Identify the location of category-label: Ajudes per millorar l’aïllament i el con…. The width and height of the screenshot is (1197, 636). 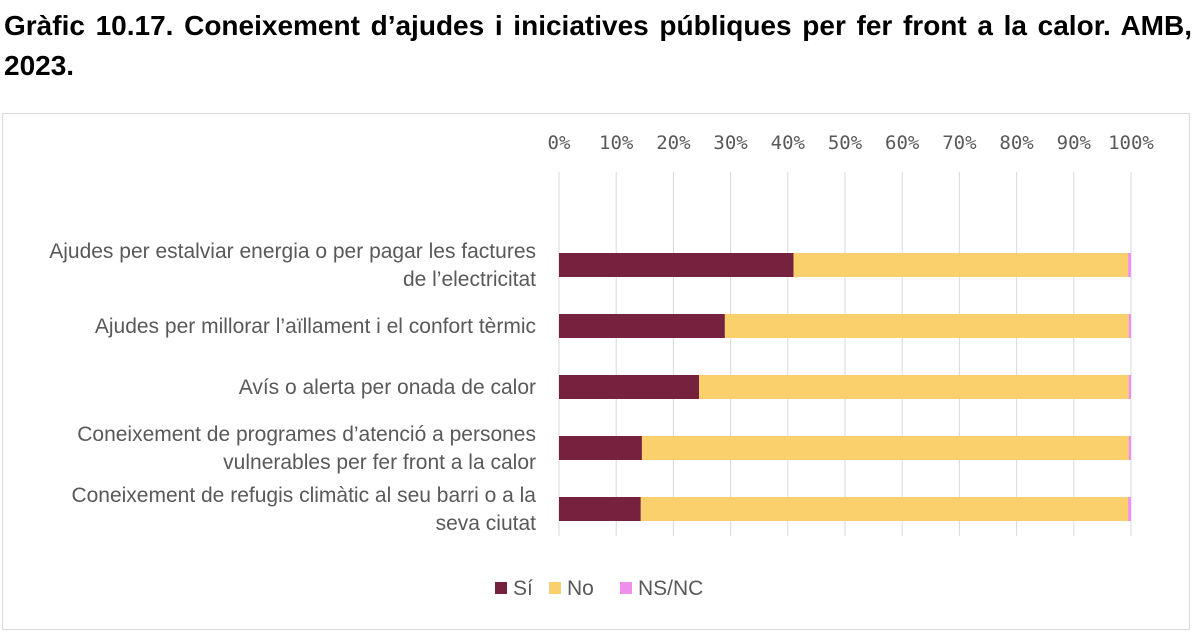
(315, 326).